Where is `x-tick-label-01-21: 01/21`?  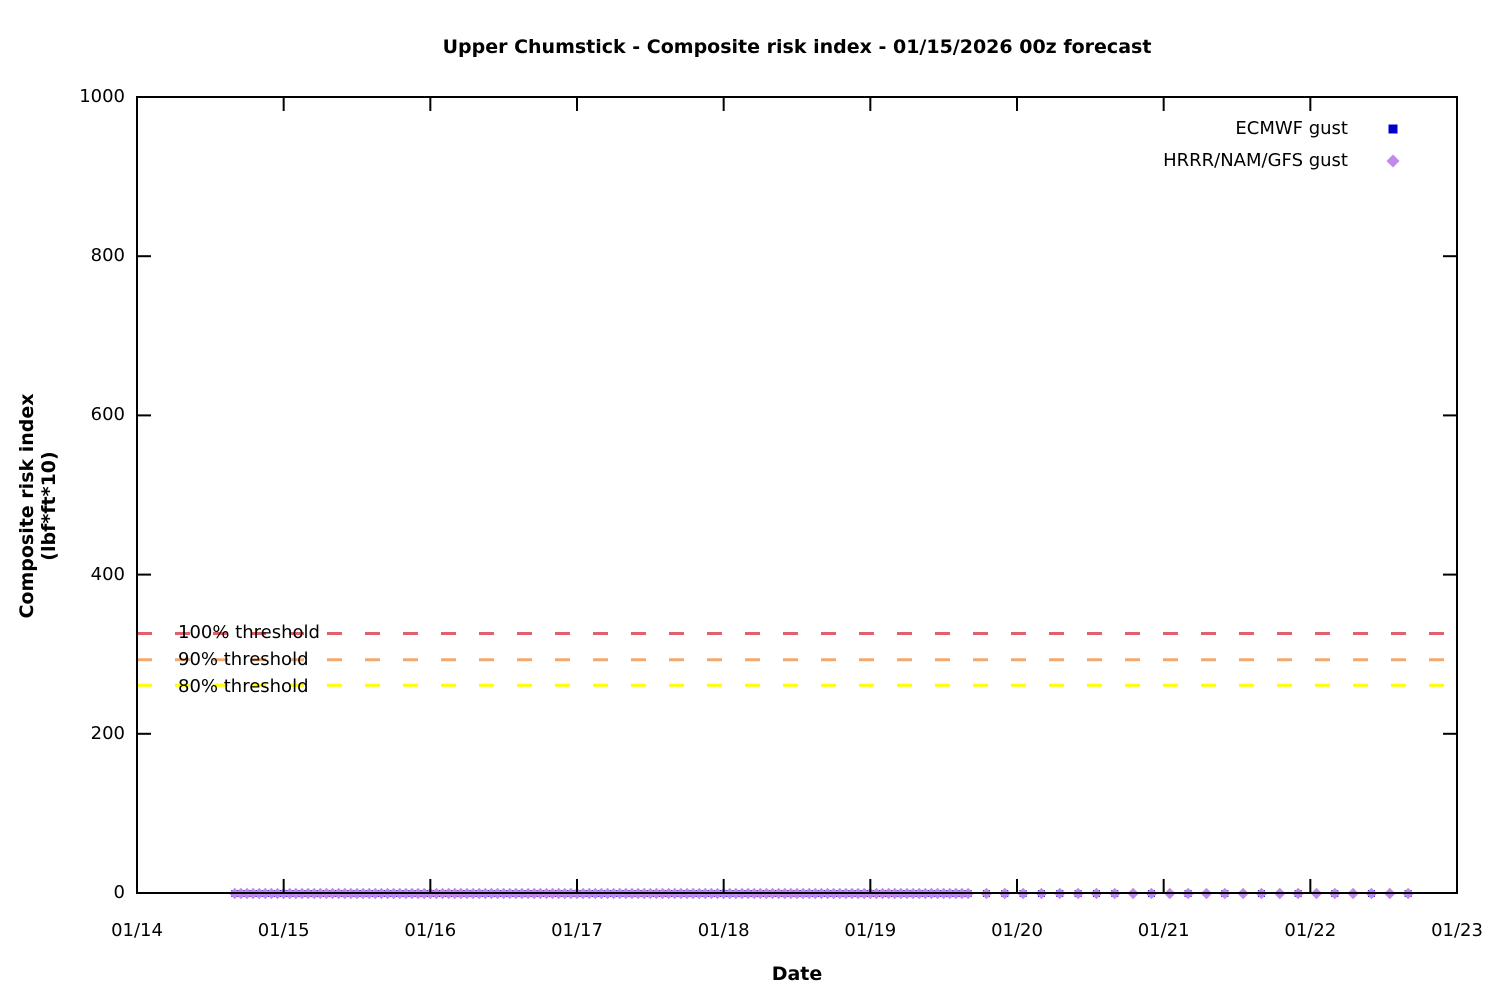 x-tick-label-01-21: 01/21 is located at coordinates (1163, 930).